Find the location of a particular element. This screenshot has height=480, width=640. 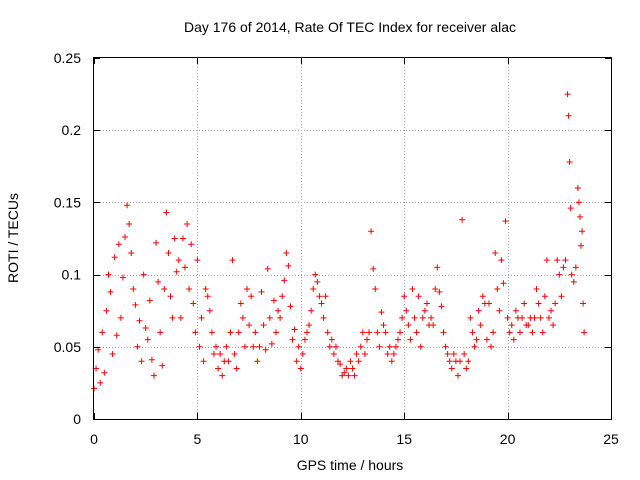

x-tick-label: 5 is located at coordinates (198, 439).